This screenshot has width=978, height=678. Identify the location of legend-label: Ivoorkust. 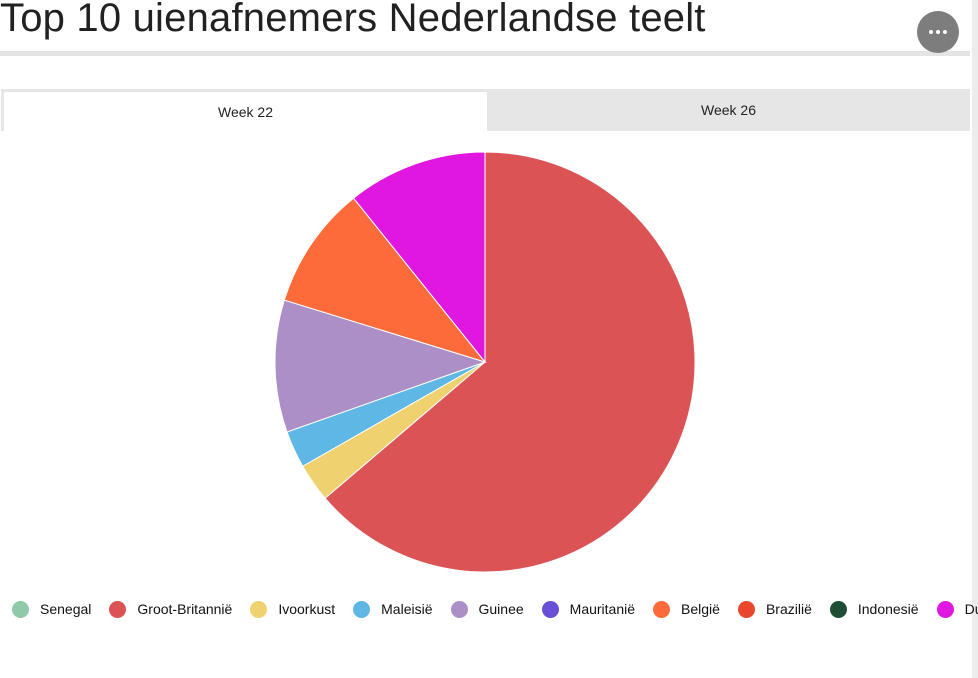
(307, 609).